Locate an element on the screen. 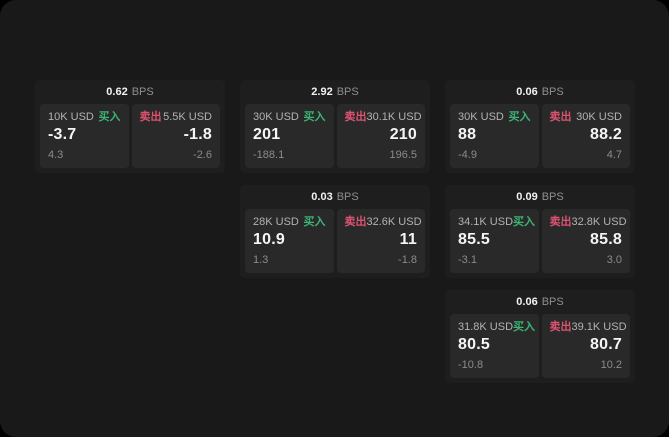 The width and height of the screenshot is (669, 437). buy-delta: 4.3 is located at coordinates (56, 155).